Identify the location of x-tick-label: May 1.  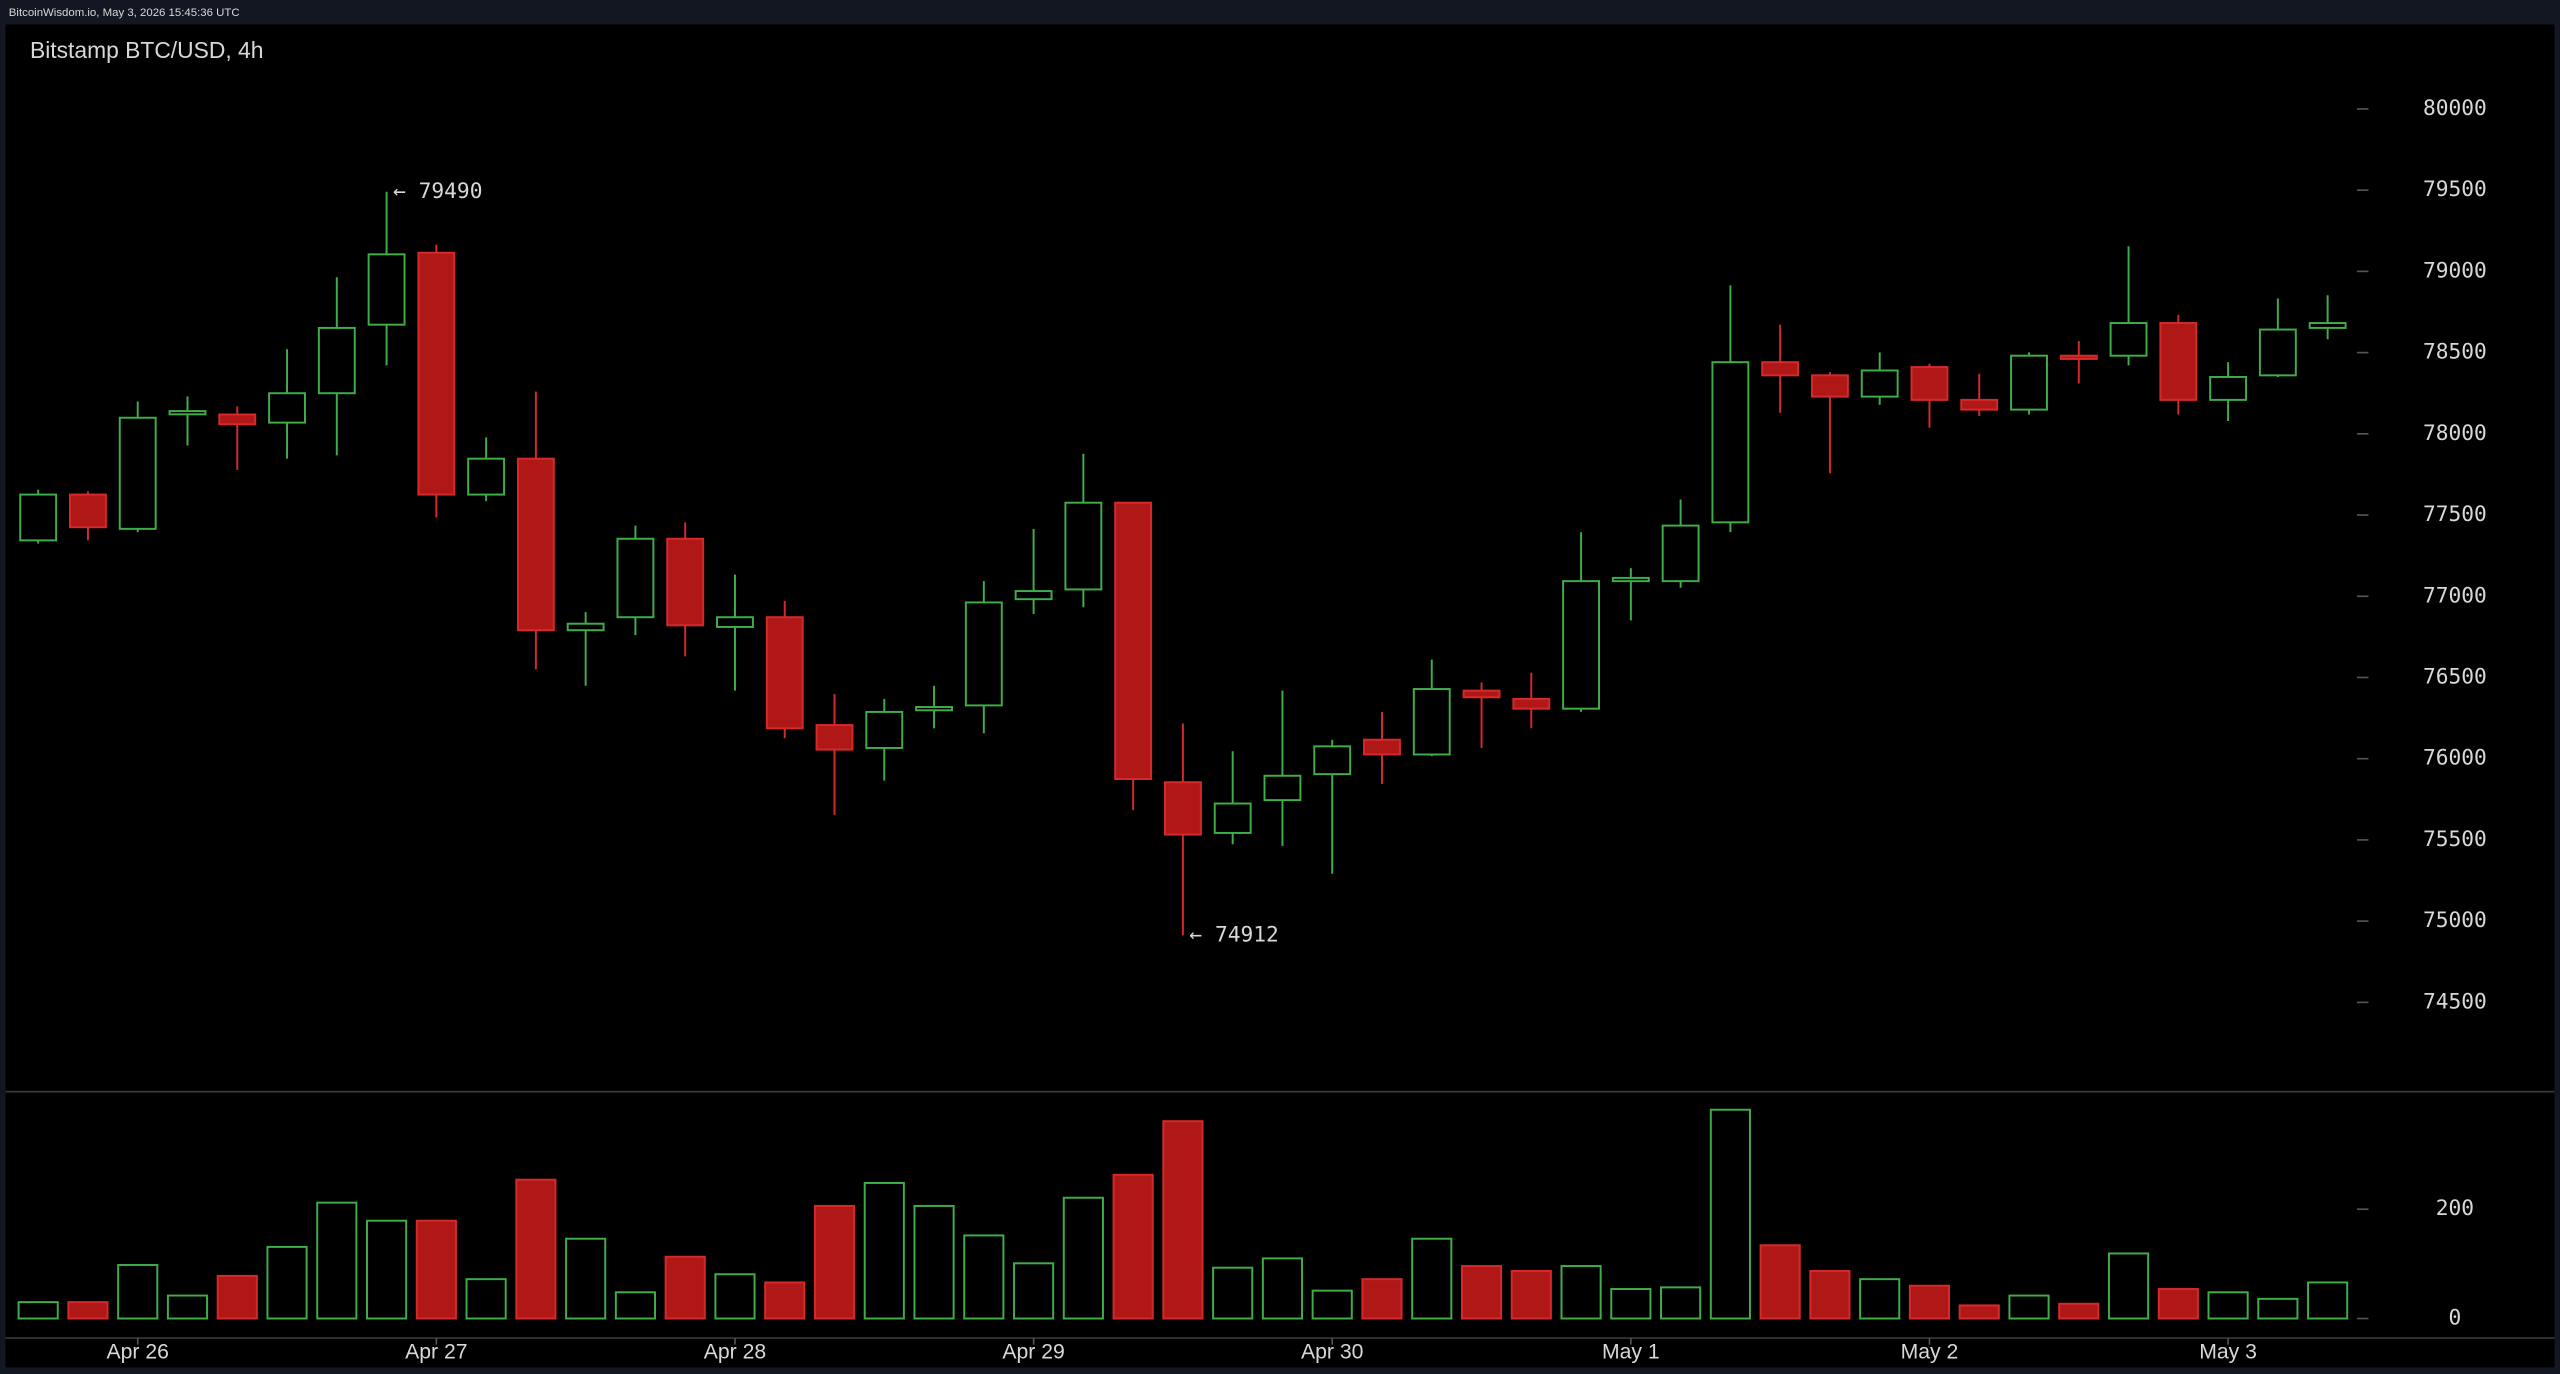
(1631, 1351).